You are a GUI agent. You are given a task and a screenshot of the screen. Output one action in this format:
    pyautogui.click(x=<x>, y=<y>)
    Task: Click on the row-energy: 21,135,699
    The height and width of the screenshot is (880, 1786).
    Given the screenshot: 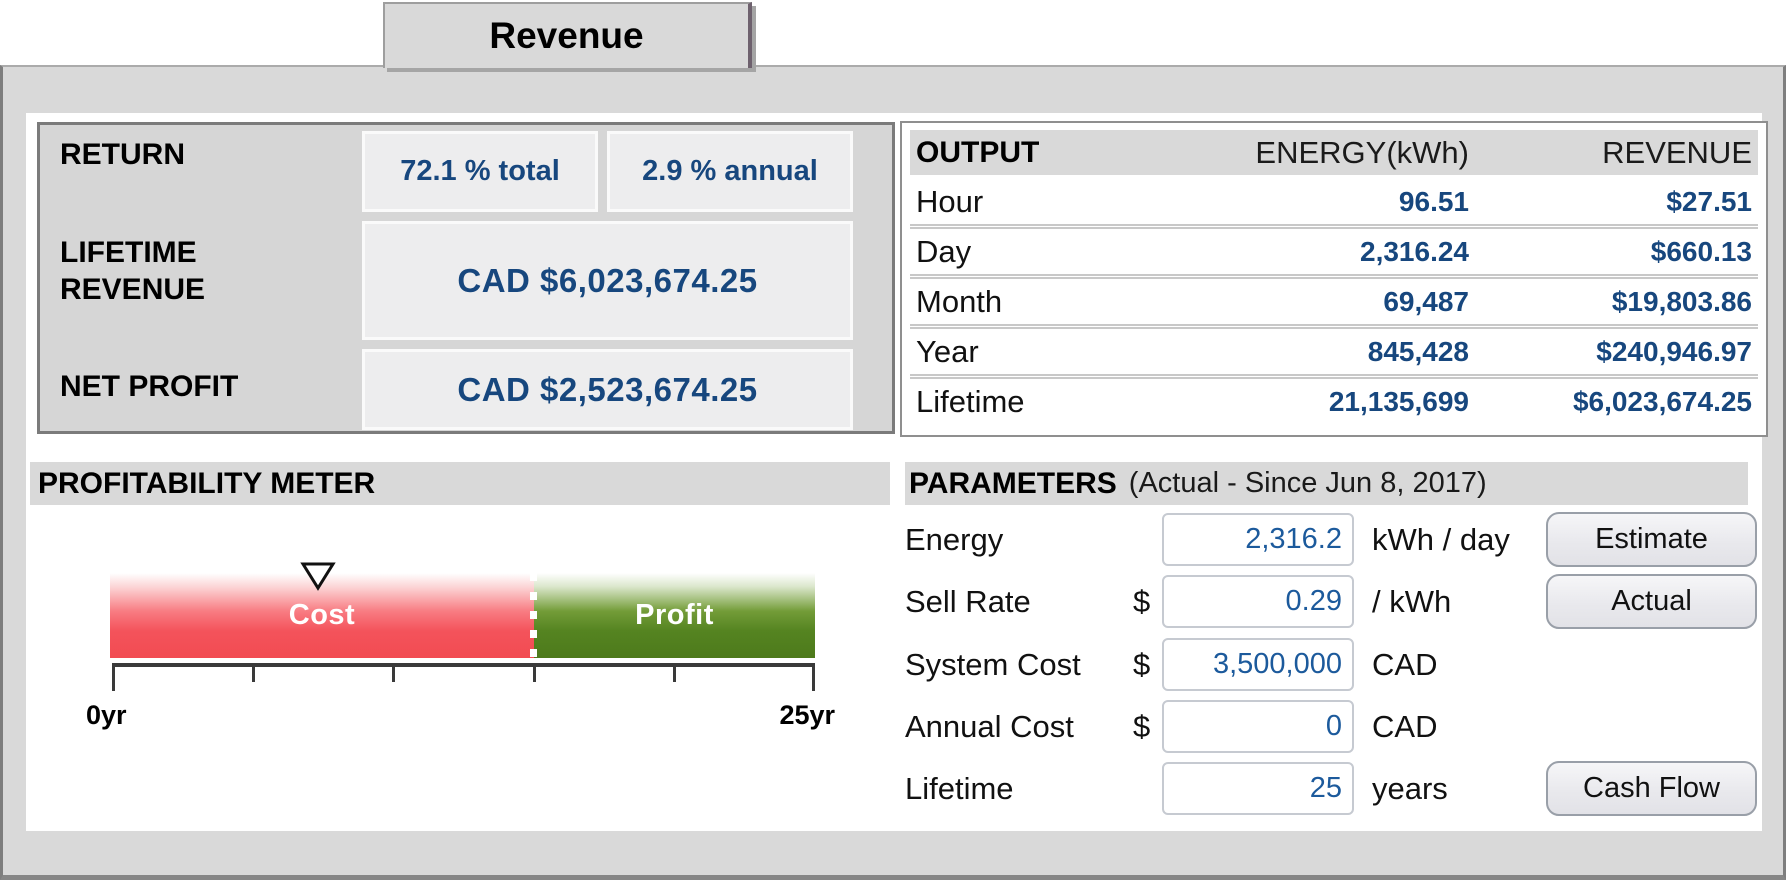 What is the action you would take?
    pyautogui.click(x=1398, y=401)
    